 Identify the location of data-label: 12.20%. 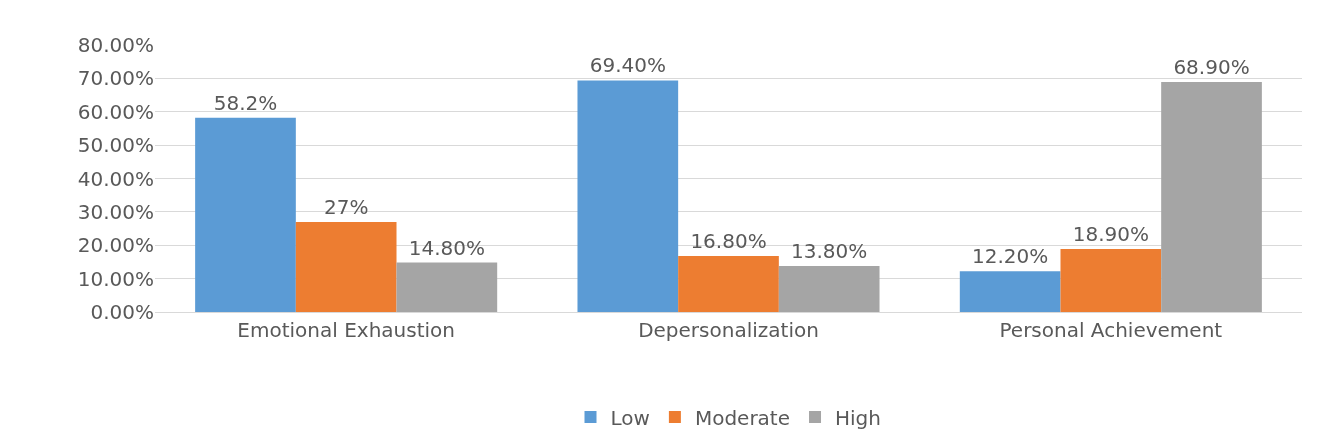
(1010, 256).